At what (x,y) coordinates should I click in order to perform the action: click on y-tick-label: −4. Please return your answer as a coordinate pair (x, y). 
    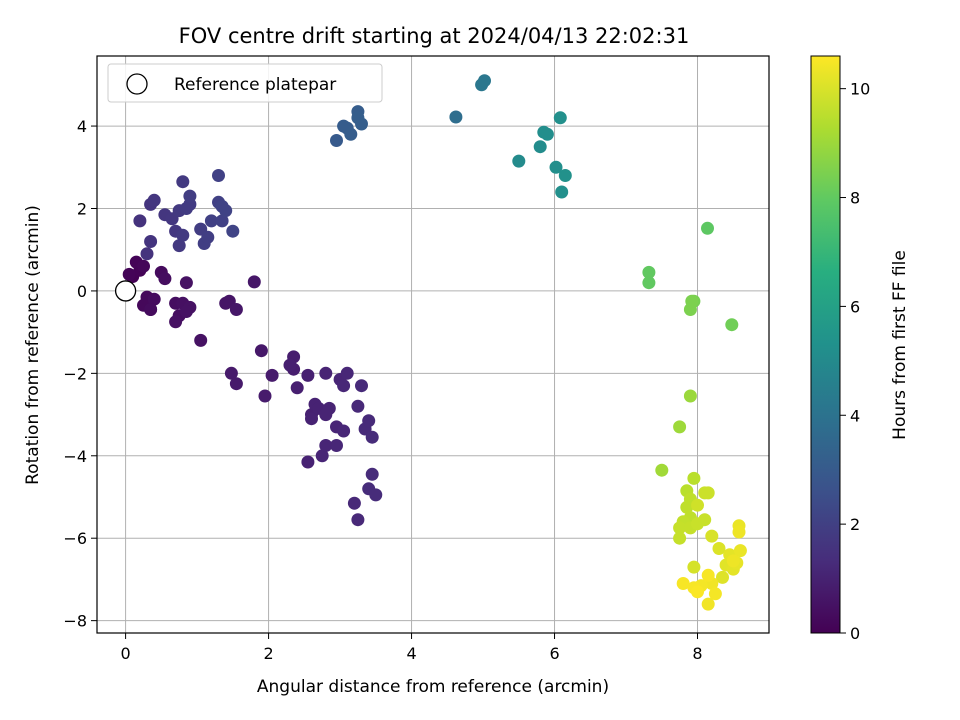
    Looking at the image, I should click on (75, 456).